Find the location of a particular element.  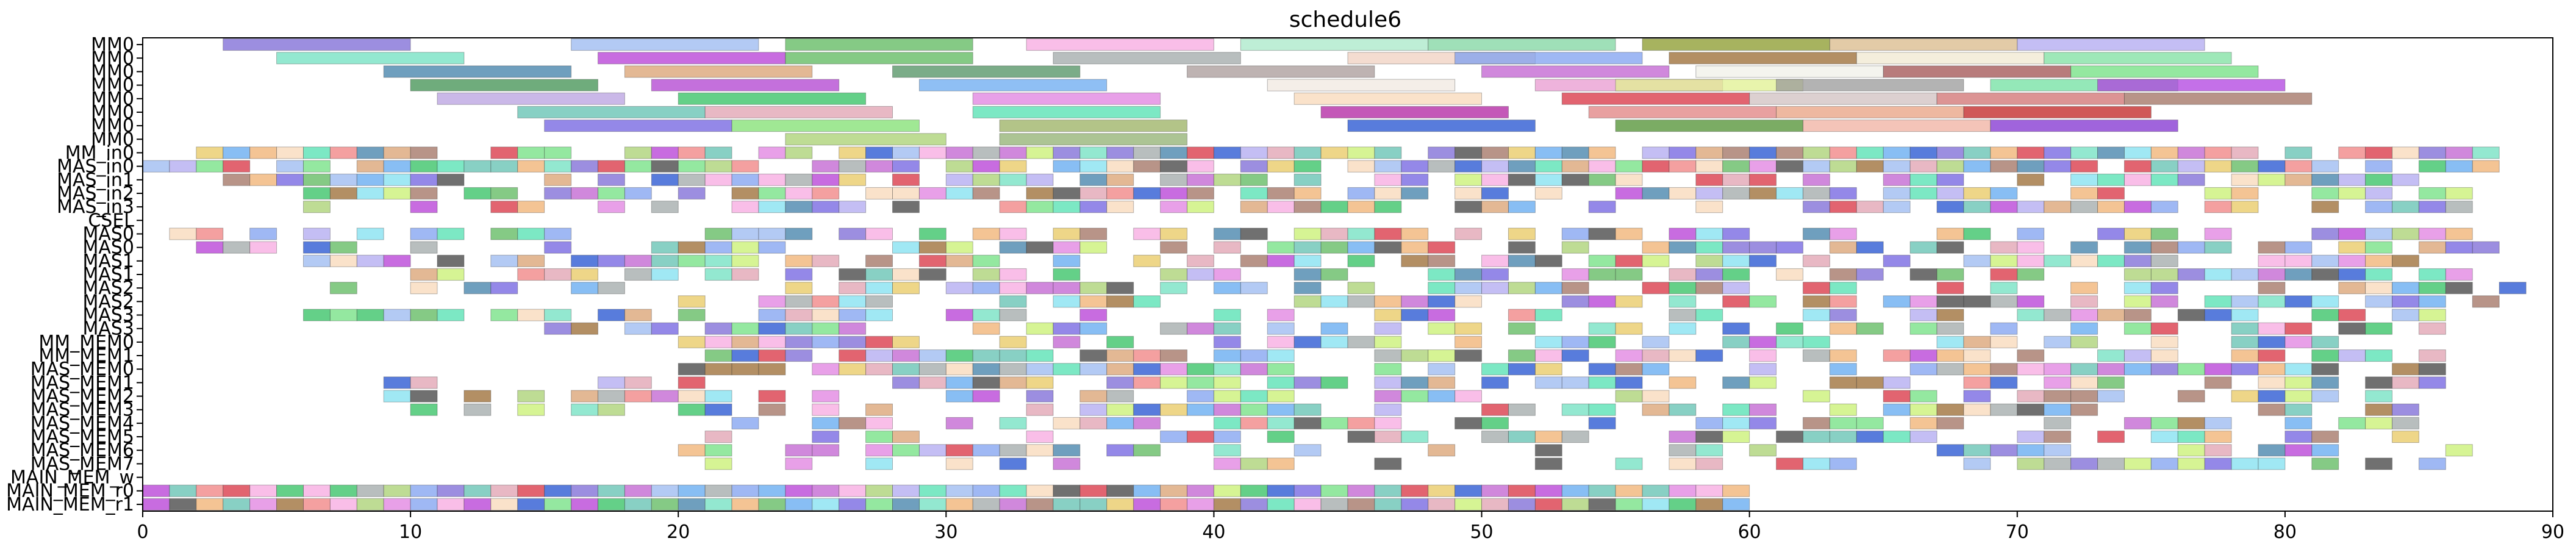

y-tick-label: MAS3 is located at coordinates (108, 329).